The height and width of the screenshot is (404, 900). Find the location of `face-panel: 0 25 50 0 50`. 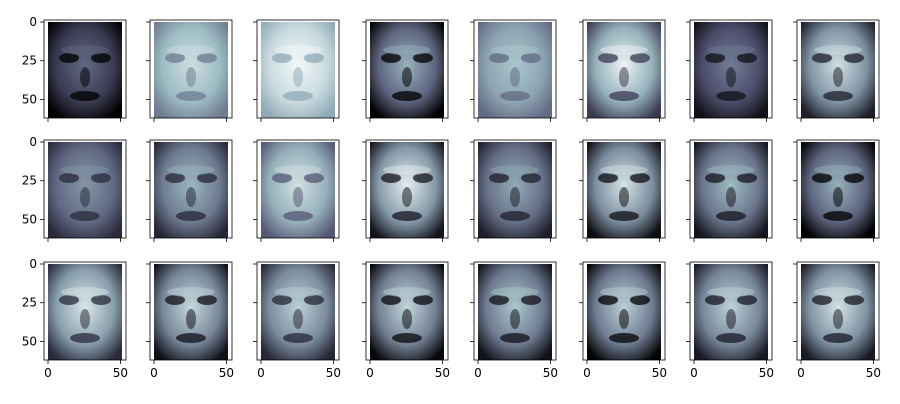

face-panel: 0 25 50 0 50 is located at coordinates (75, 318).